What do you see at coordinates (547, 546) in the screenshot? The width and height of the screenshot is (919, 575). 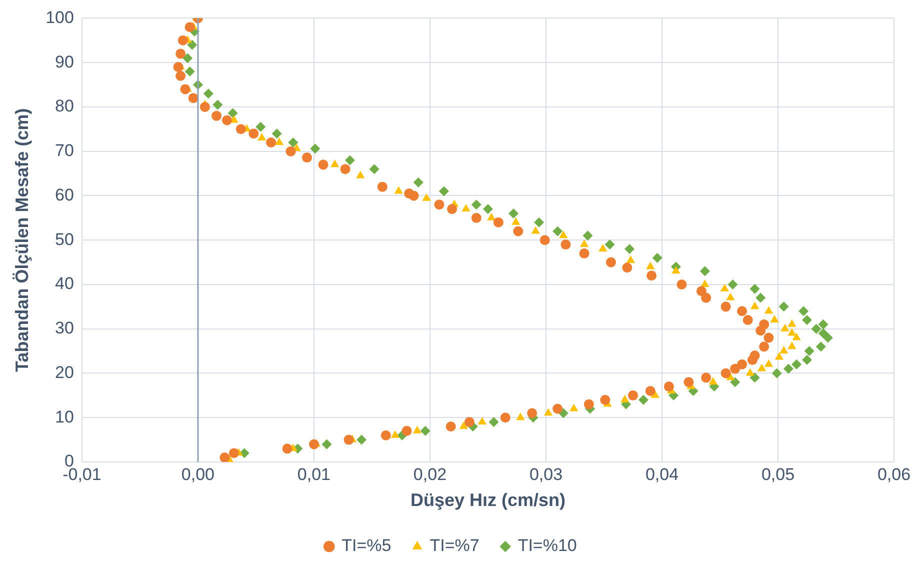 I see `legend-label: TI=%10` at bounding box center [547, 546].